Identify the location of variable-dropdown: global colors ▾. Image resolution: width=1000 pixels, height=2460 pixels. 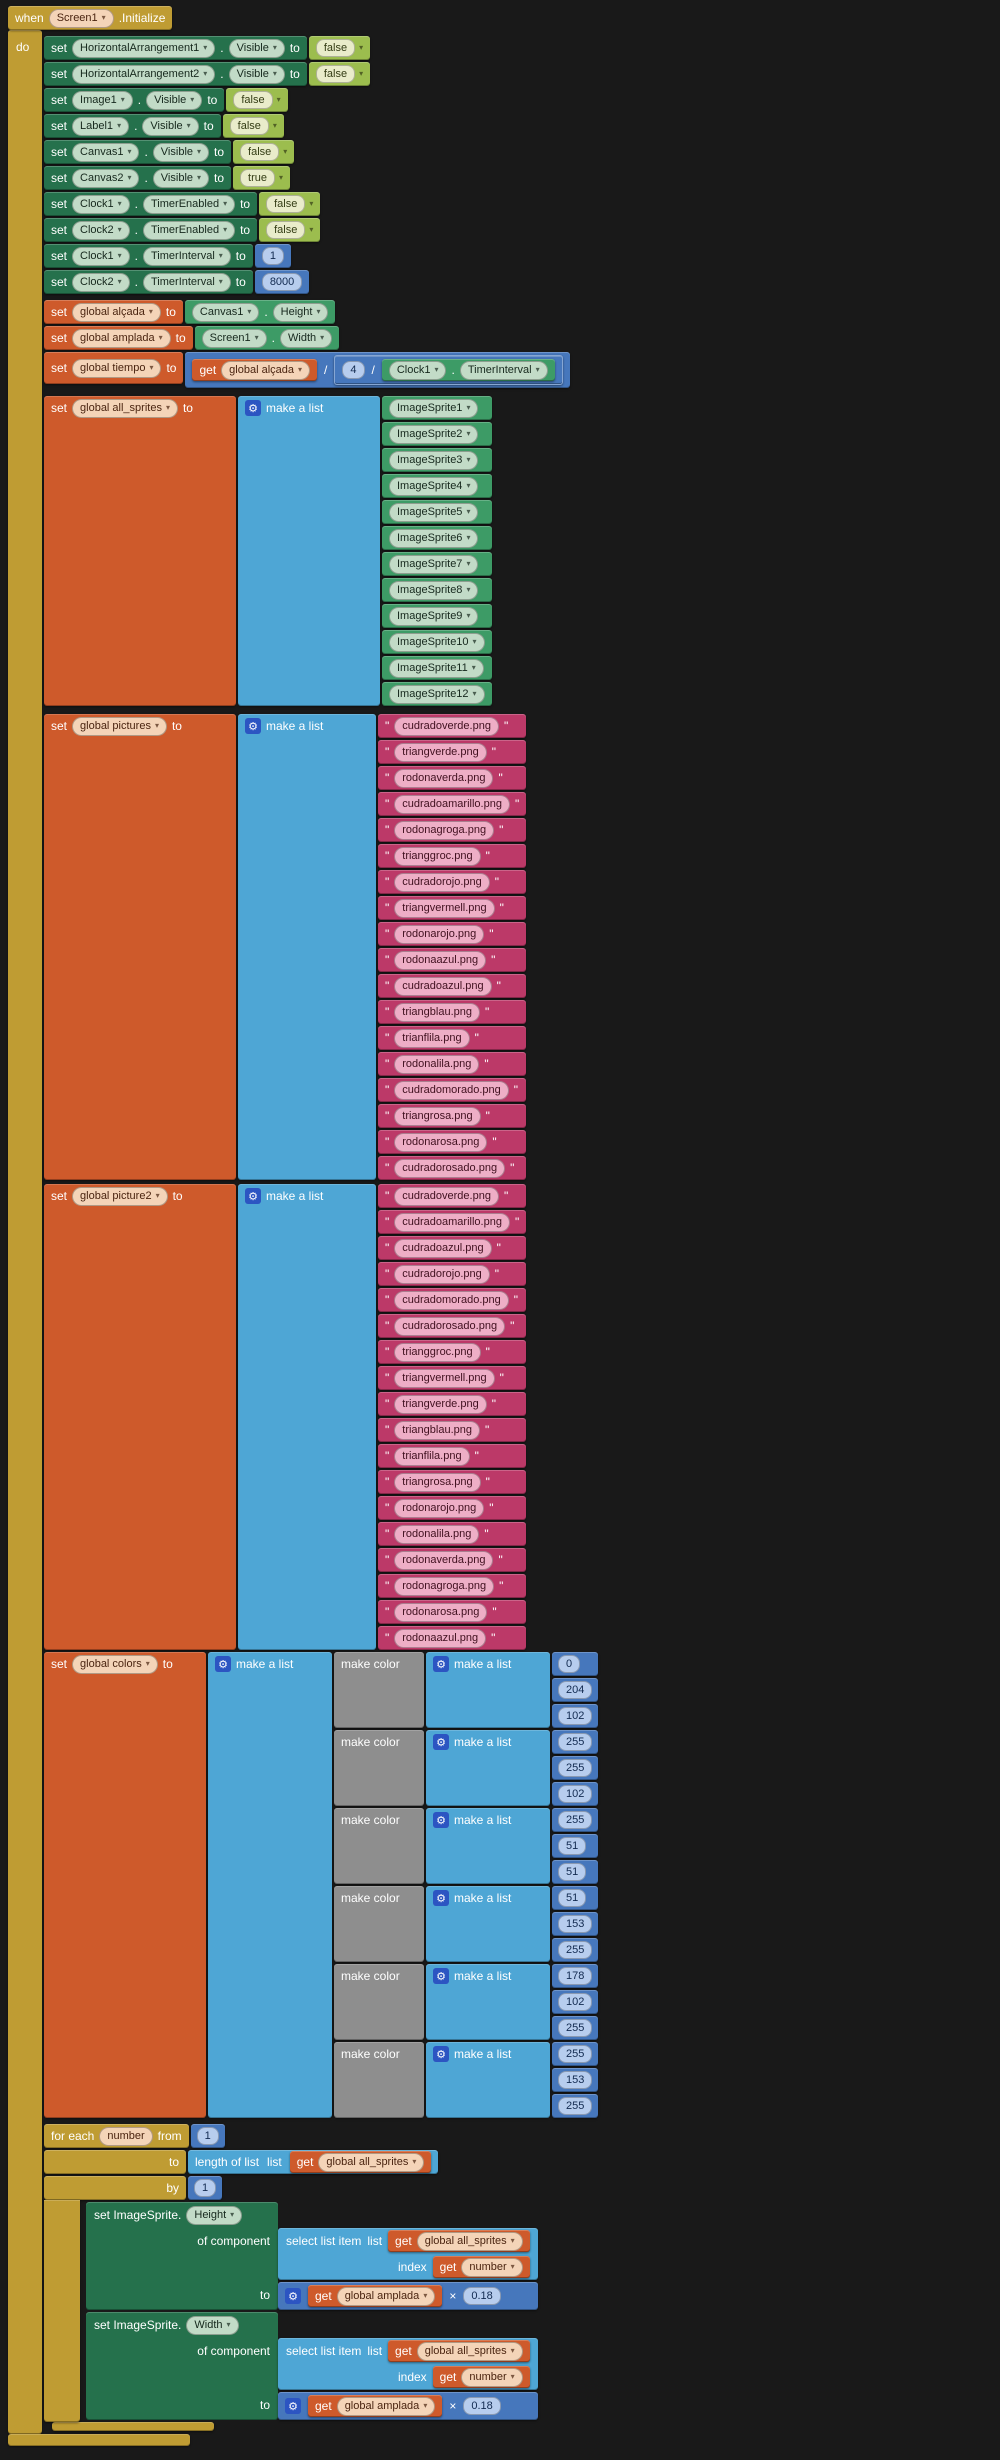
(115, 1664).